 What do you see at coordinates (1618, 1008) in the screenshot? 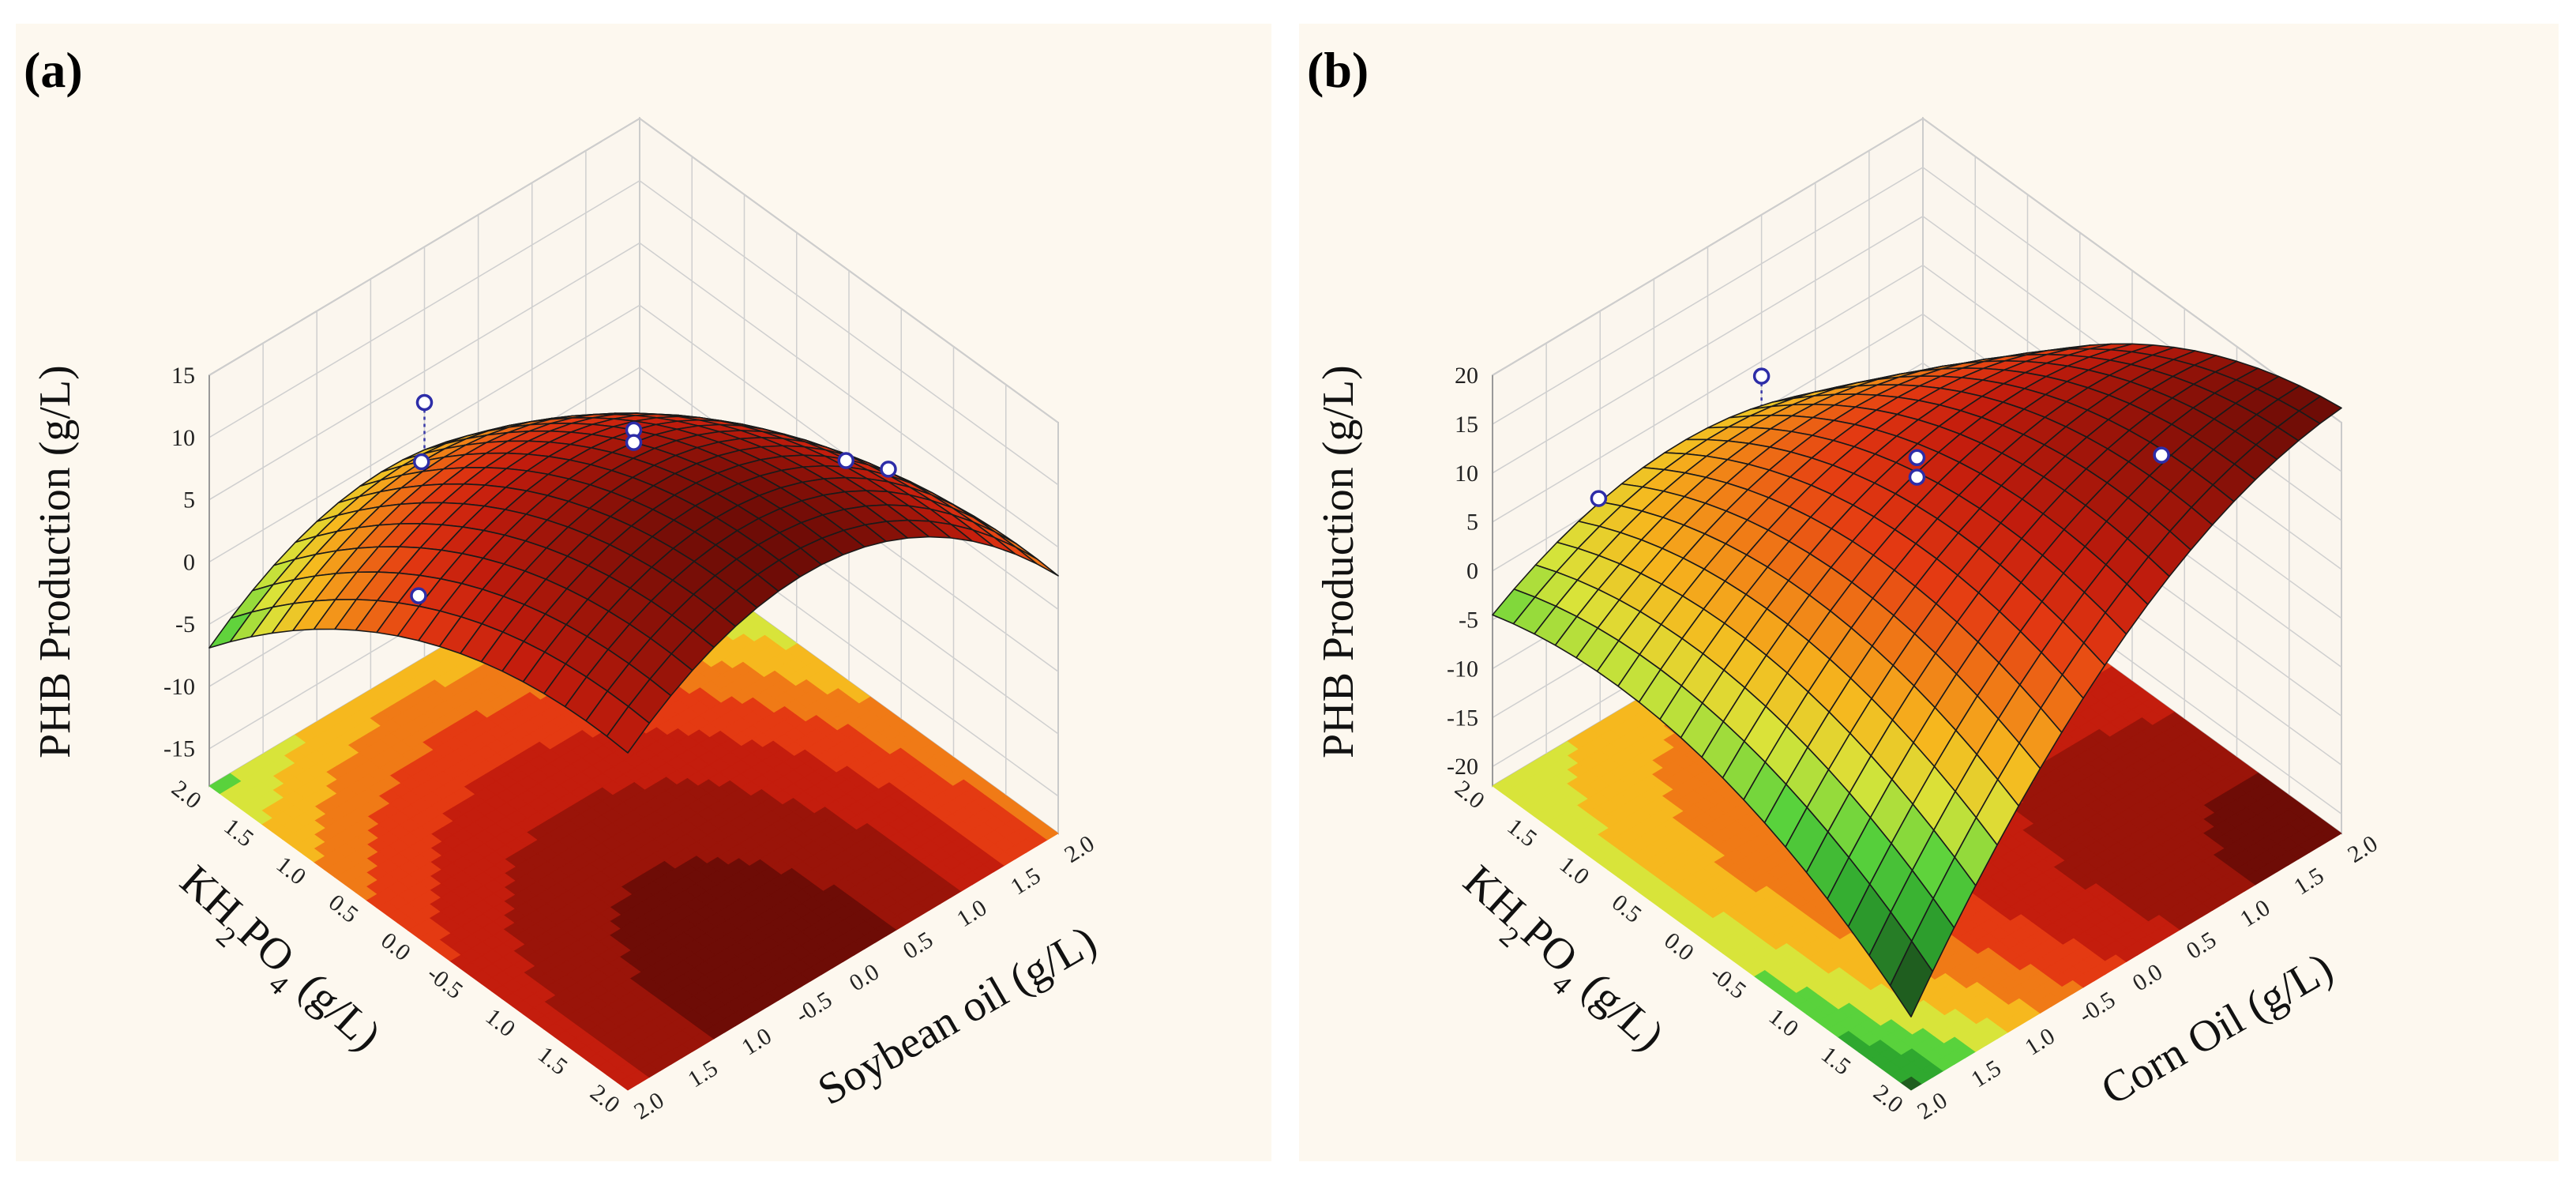
I see `y-axis-label-b-tail: (g/L)` at bounding box center [1618, 1008].